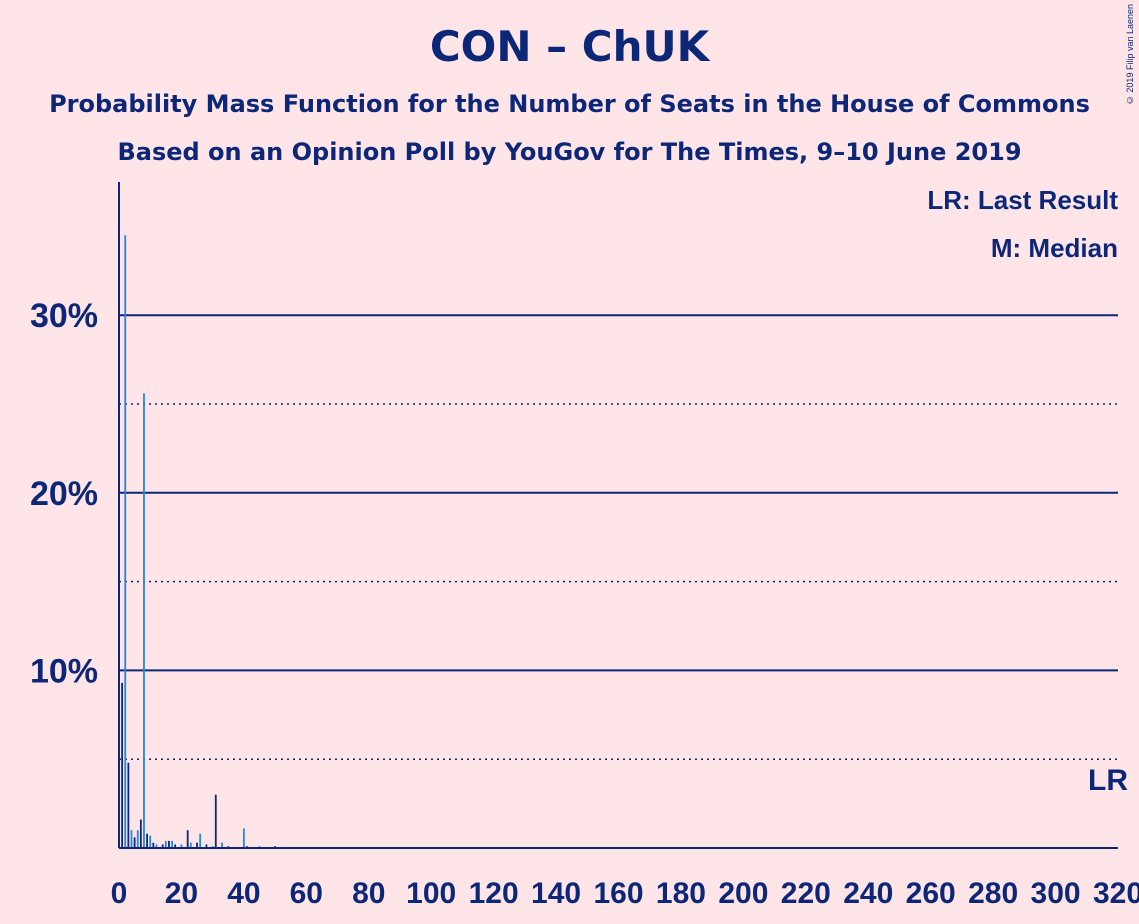  What do you see at coordinates (1054, 248) in the screenshot?
I see `legend-median: M: Median` at bounding box center [1054, 248].